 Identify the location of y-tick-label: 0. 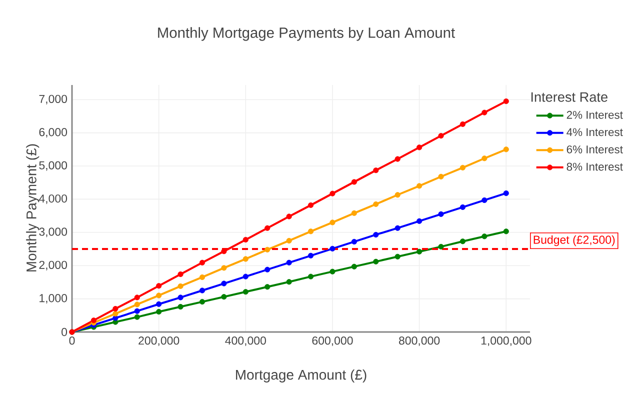
(65, 332).